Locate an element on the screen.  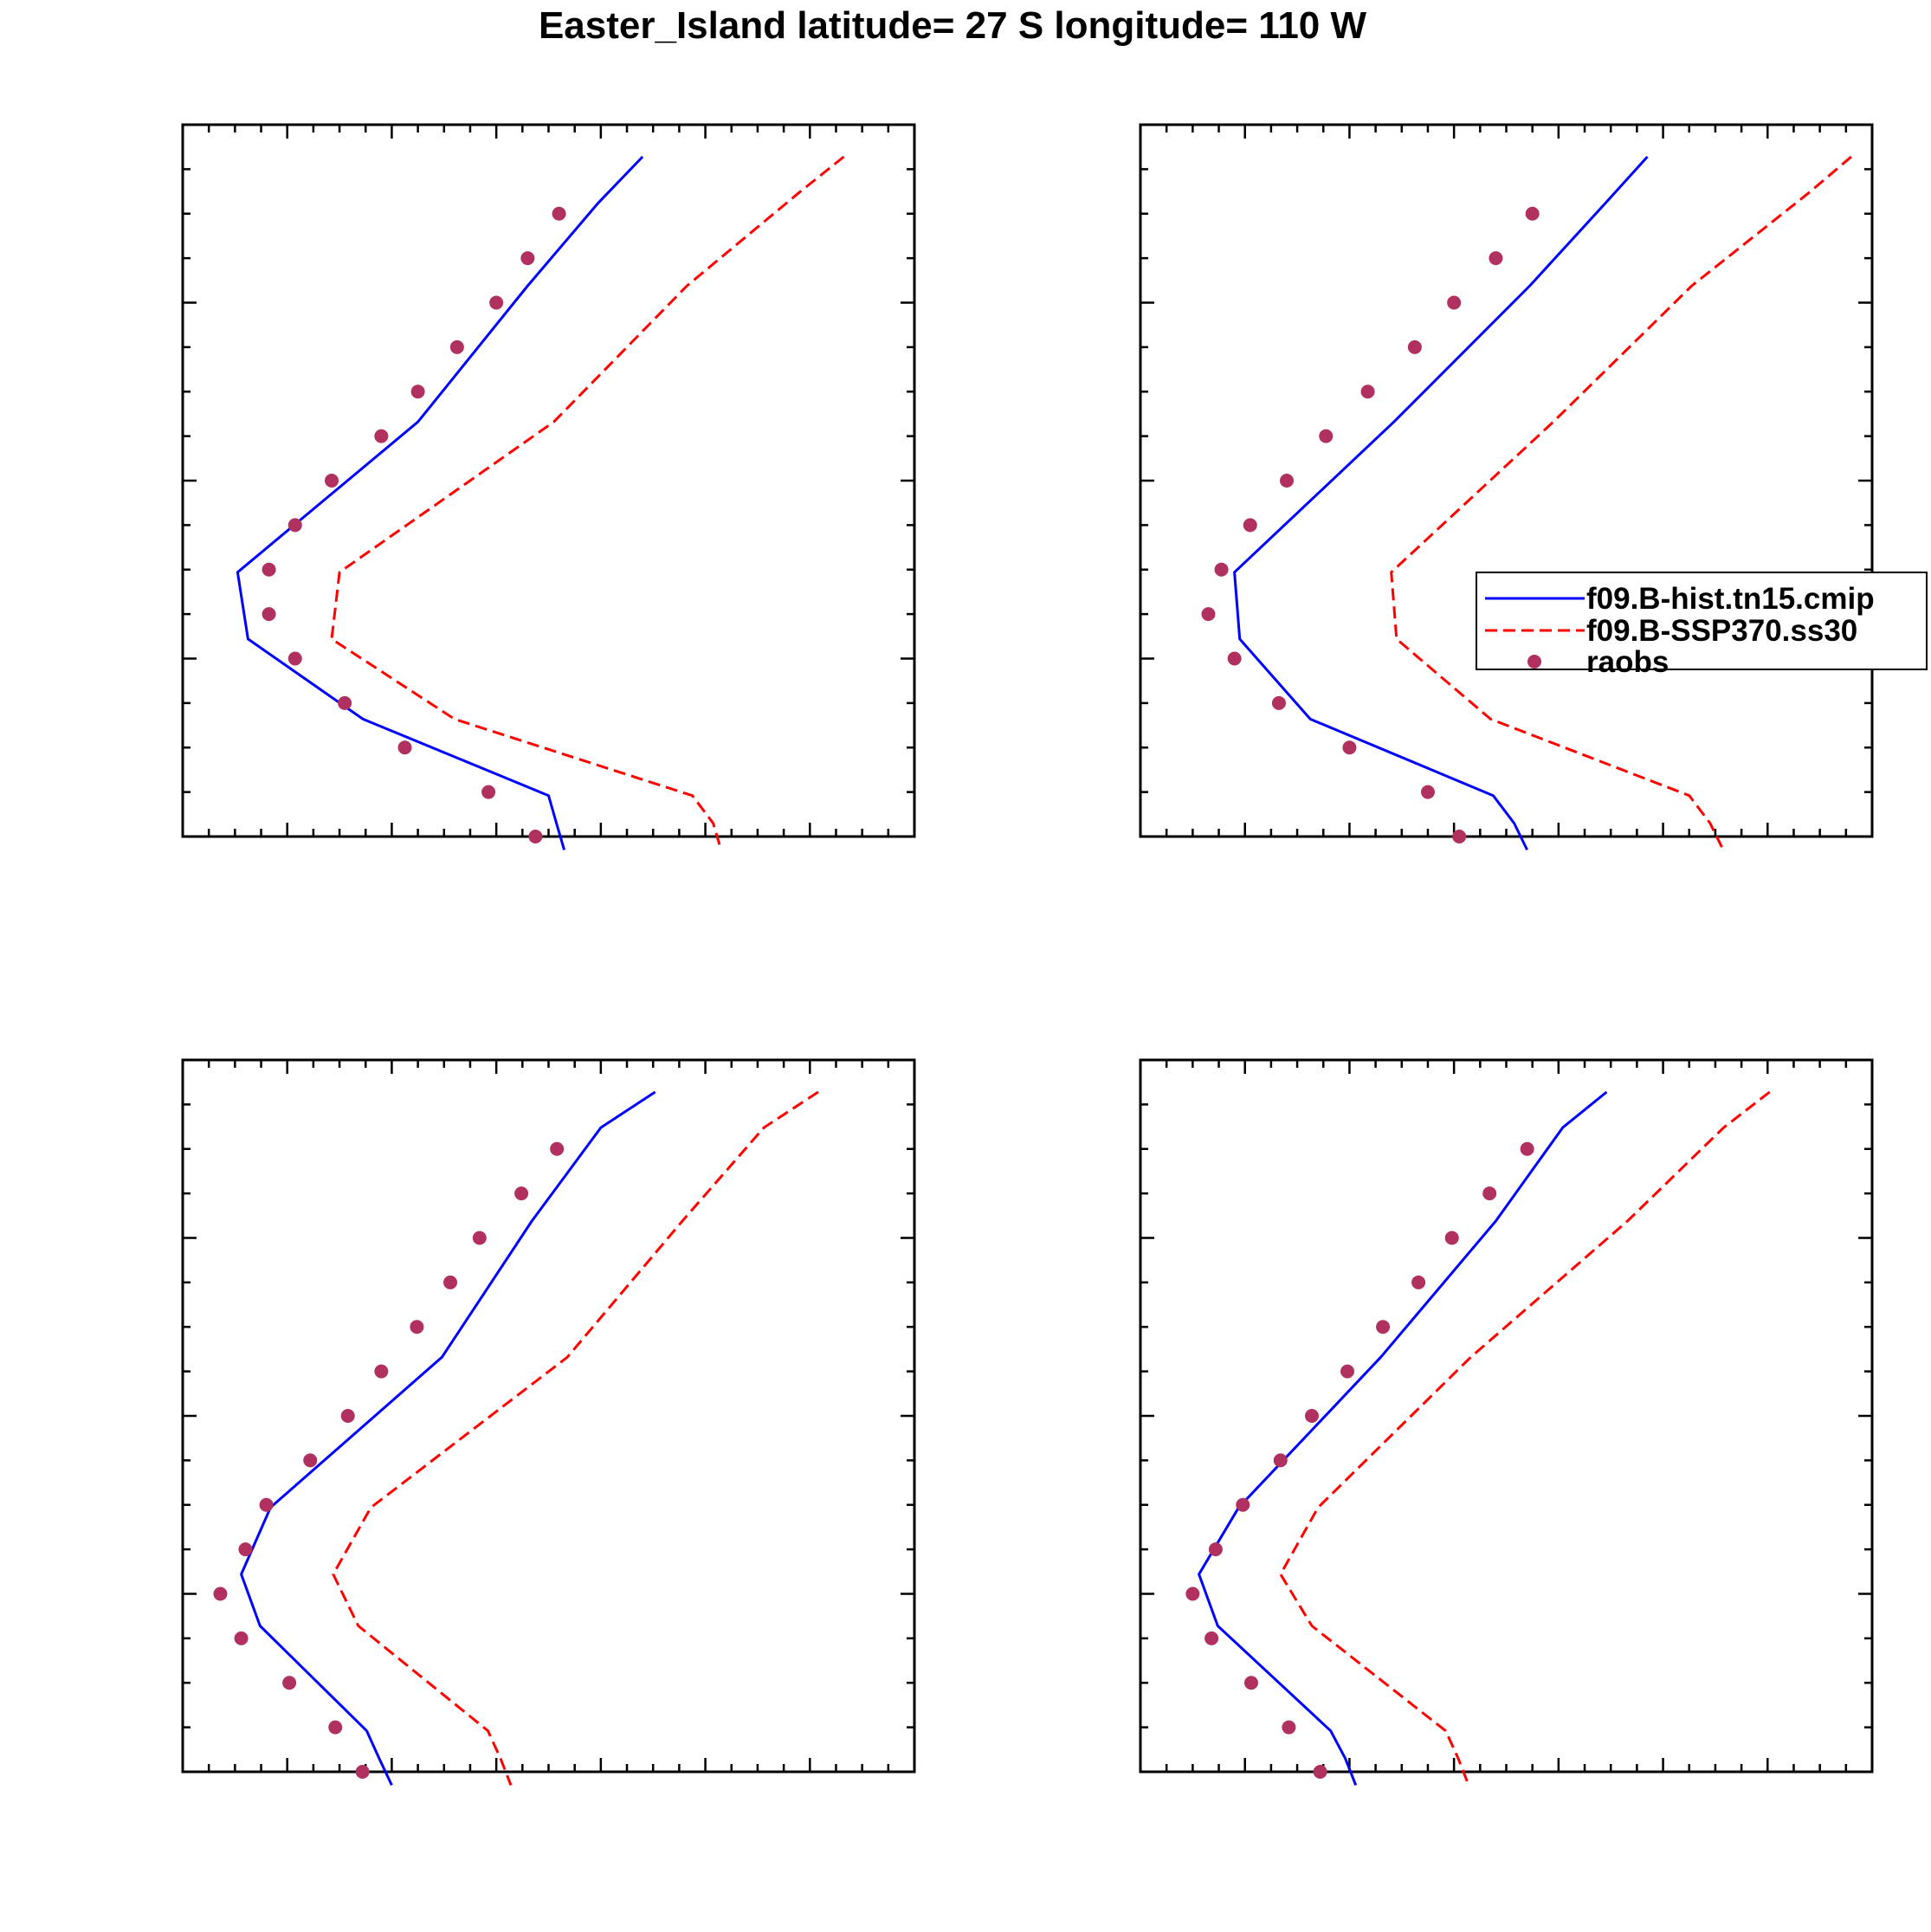
legend-marker-obs is located at coordinates (1534, 662).